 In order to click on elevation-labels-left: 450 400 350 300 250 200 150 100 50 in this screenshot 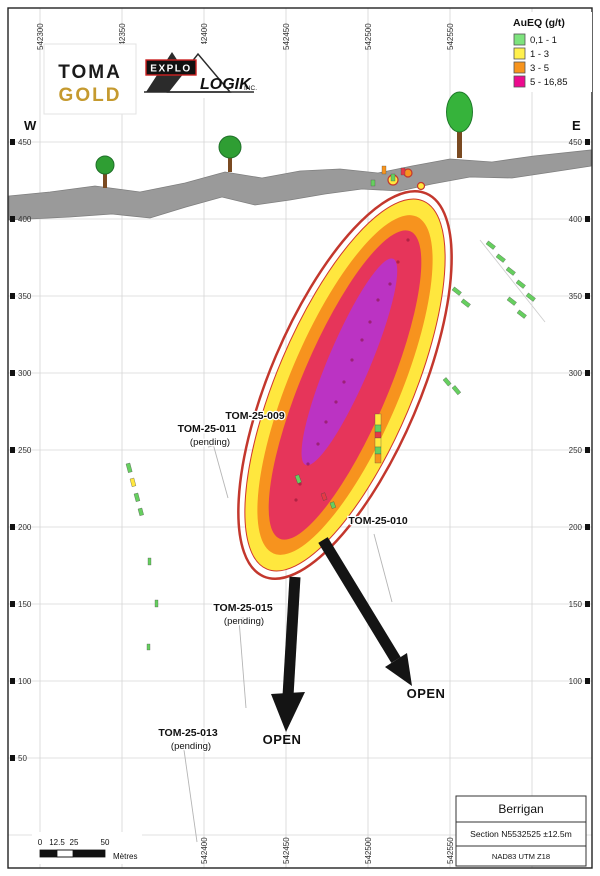, I will do `click(21, 450)`.